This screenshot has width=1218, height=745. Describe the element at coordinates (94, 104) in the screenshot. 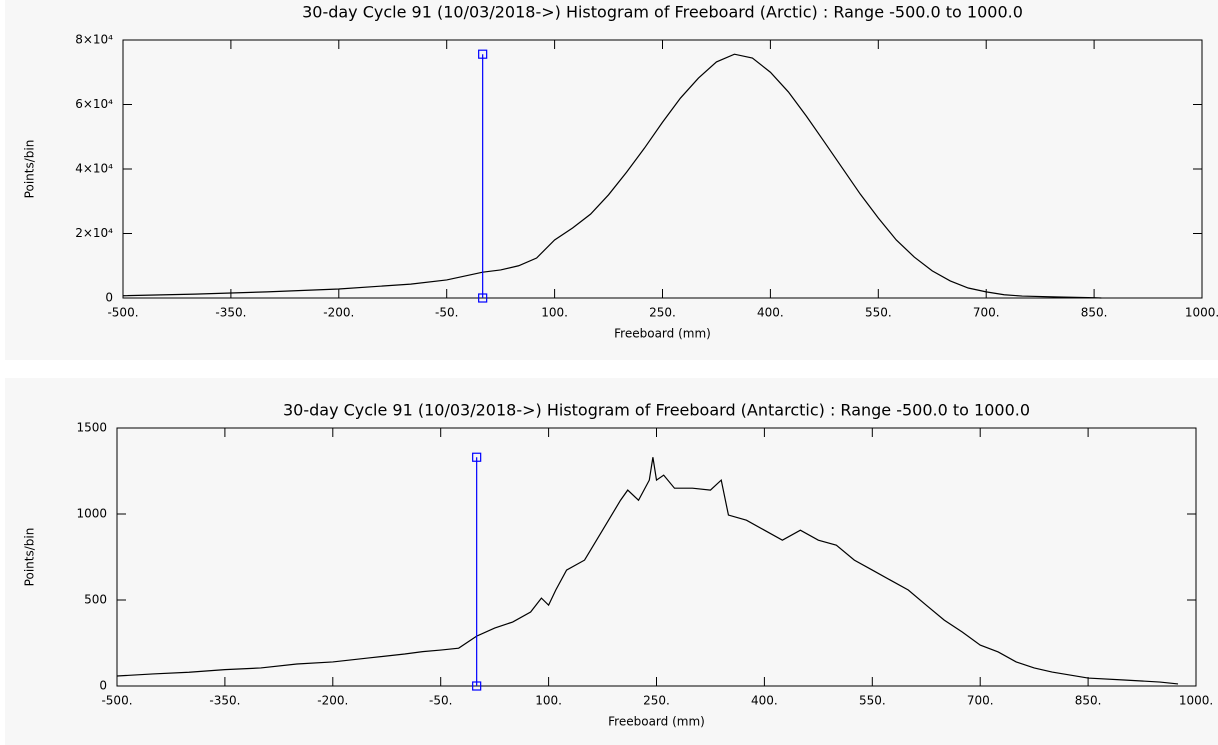

I see `y-tick-label: 6×10⁴` at that location.